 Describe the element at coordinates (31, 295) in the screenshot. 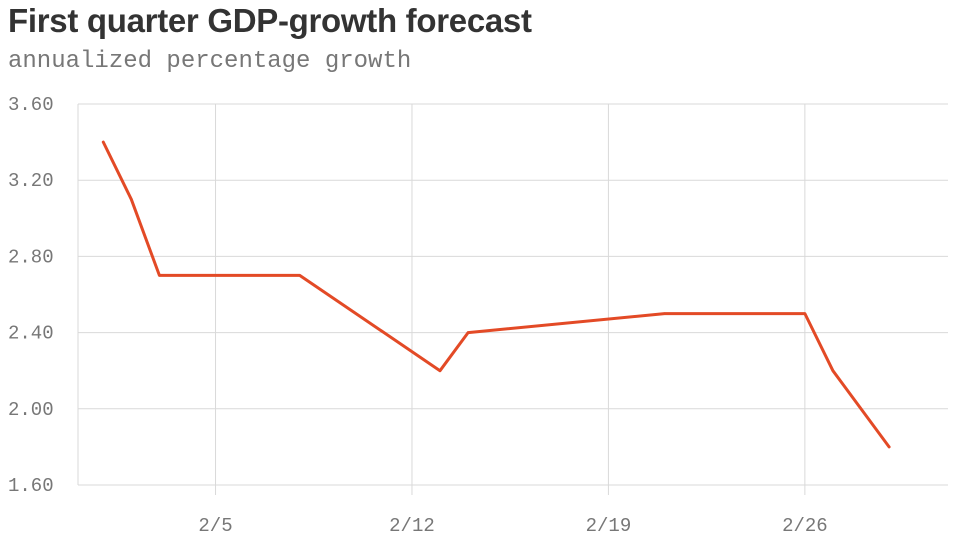

I see `y-axis-tick-labels: 3.60 3.20 2.80 2.40 2.00 1.60` at that location.